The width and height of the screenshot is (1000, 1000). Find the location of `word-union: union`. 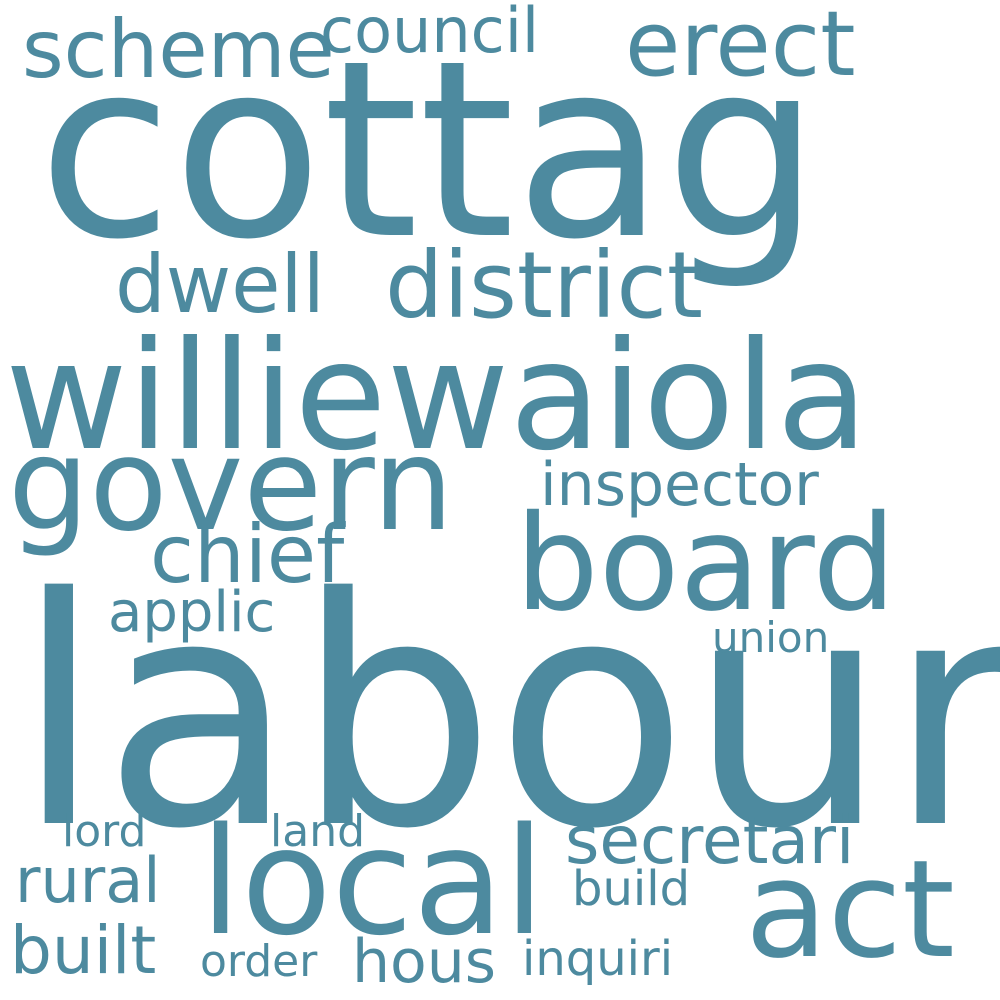

word-union: union is located at coordinates (771, 637).